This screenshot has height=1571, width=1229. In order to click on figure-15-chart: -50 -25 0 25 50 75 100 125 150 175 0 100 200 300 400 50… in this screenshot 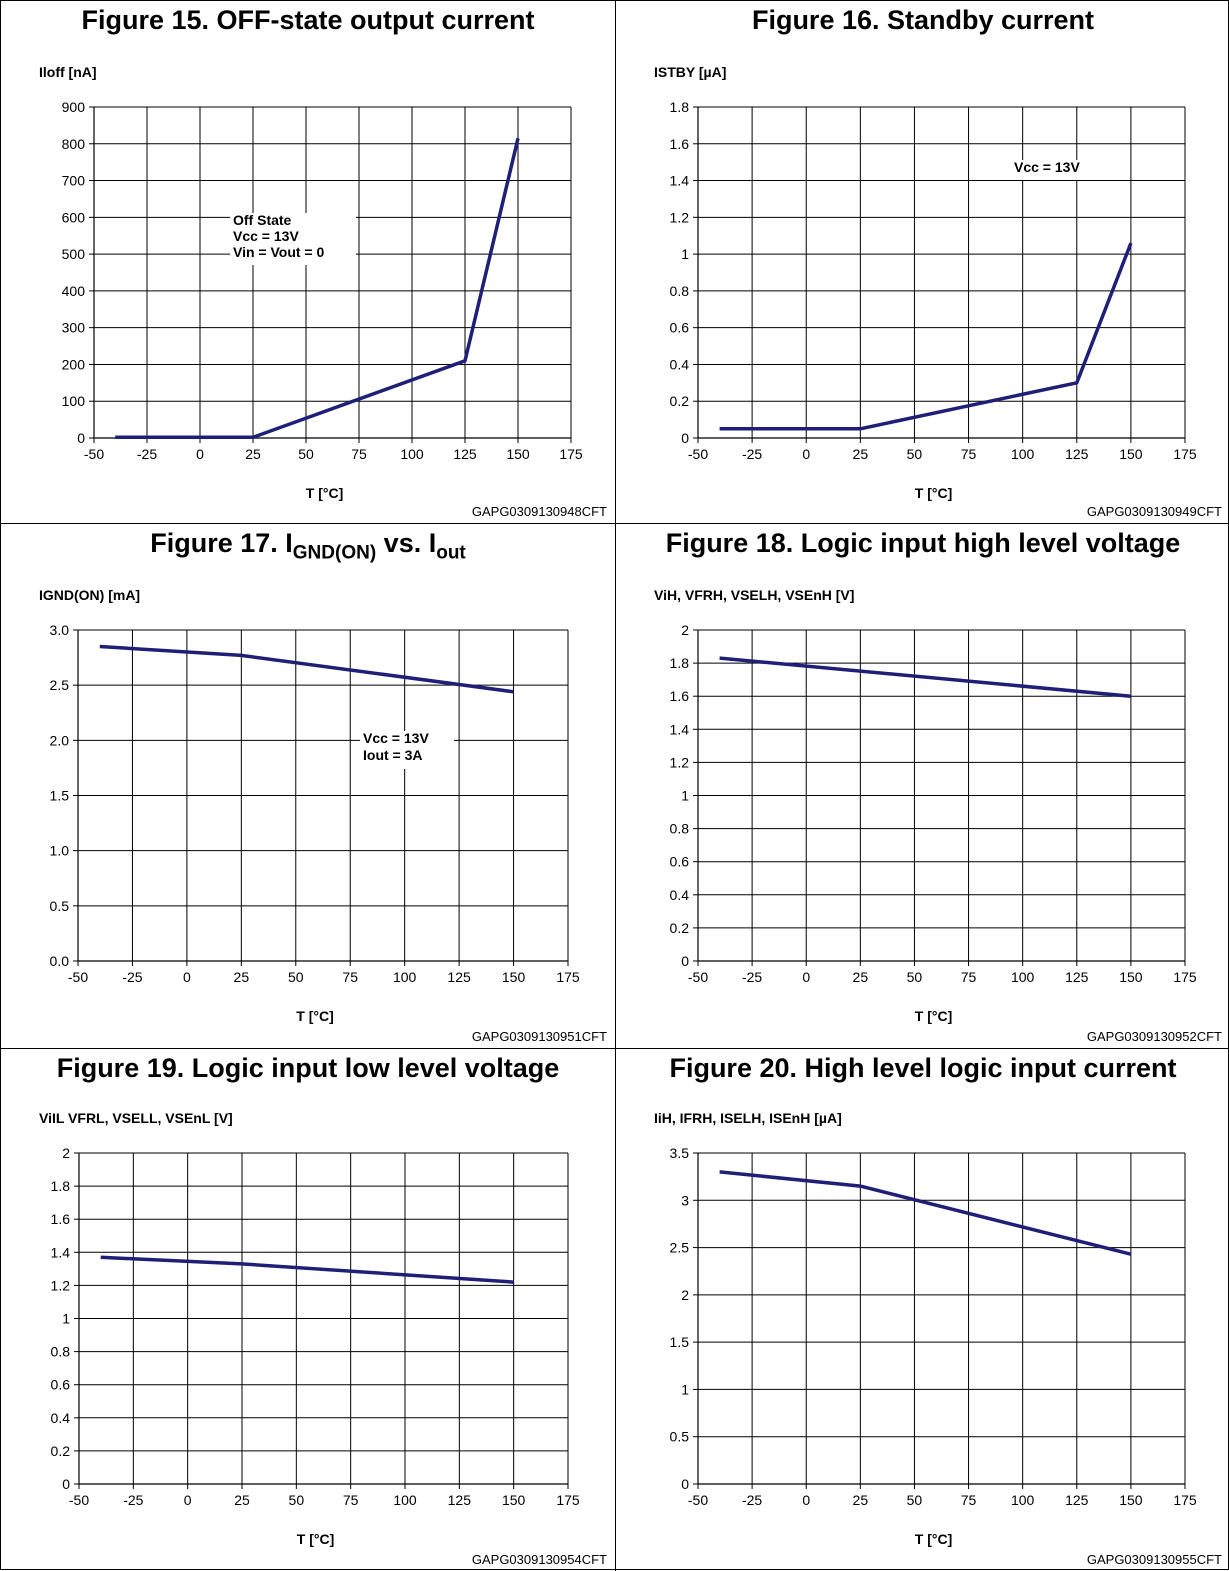, I will do `click(311, 282)`.